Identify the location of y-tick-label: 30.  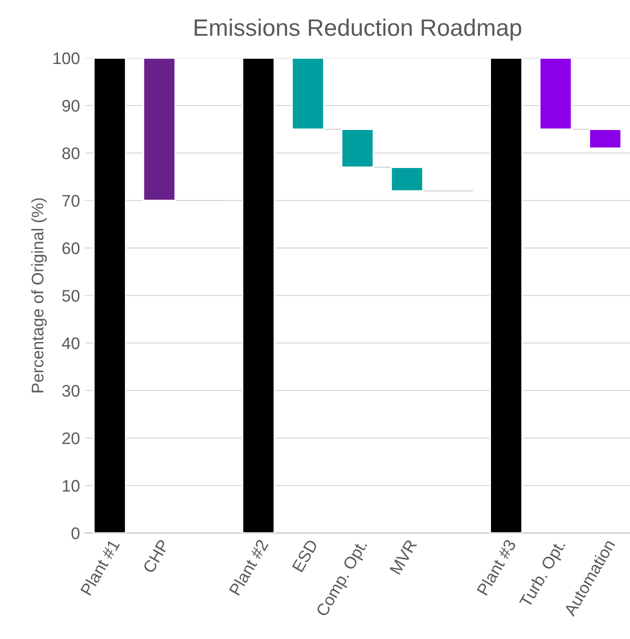
(71, 390).